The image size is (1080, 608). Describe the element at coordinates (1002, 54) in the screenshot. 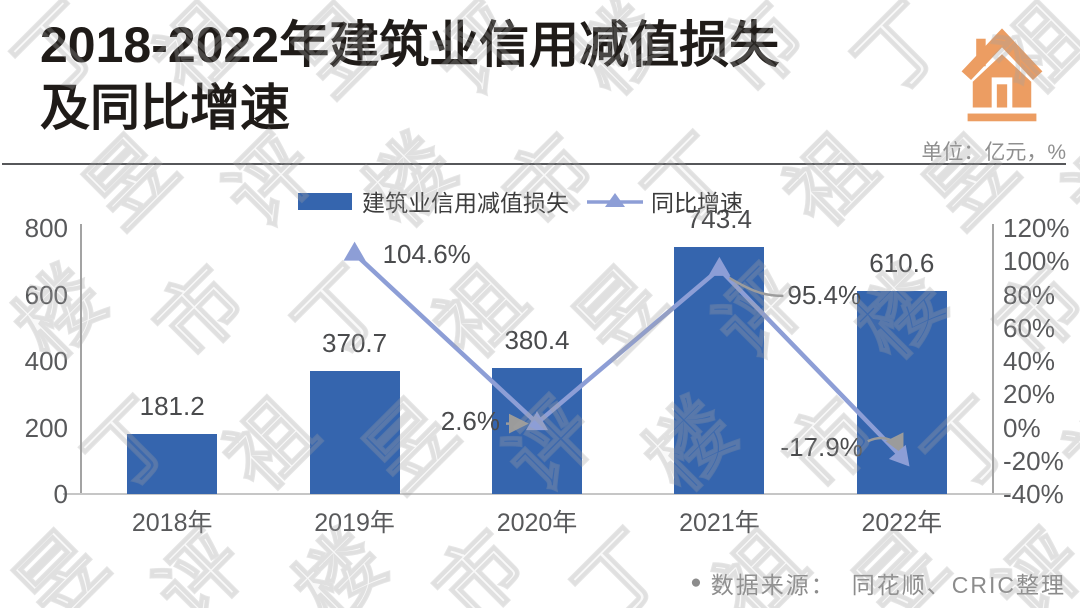

I see `house-roof` at that location.